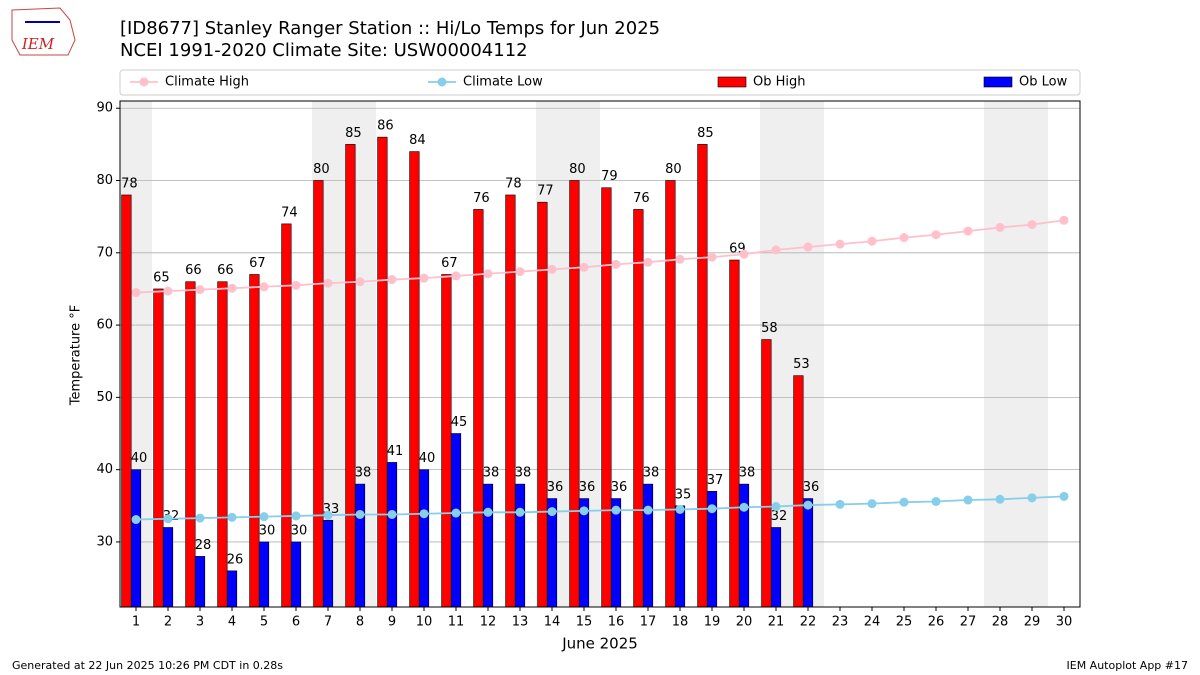 The image size is (1200, 675). I want to click on value-label: 53, so click(801, 364).